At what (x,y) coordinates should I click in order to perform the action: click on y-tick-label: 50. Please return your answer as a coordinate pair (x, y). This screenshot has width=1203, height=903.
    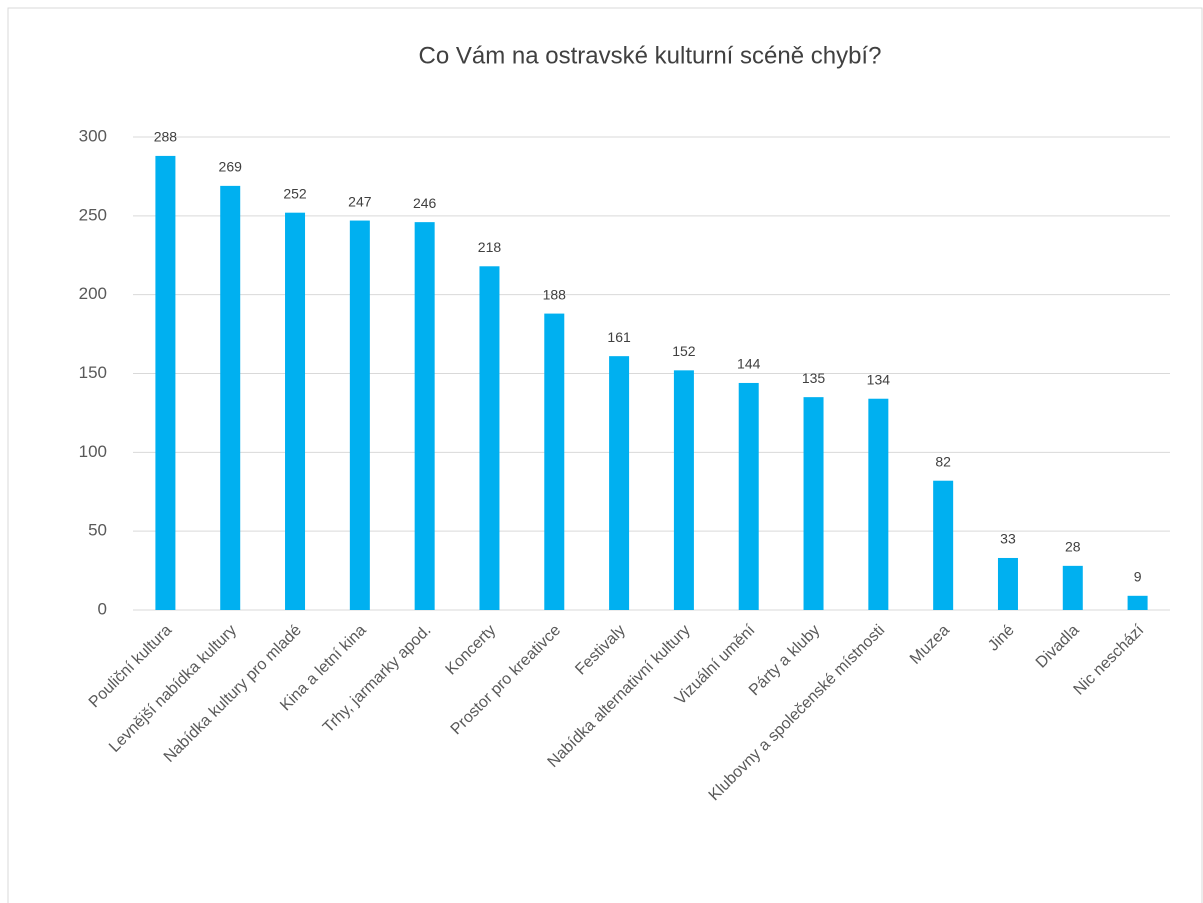
    Looking at the image, I should click on (97, 530).